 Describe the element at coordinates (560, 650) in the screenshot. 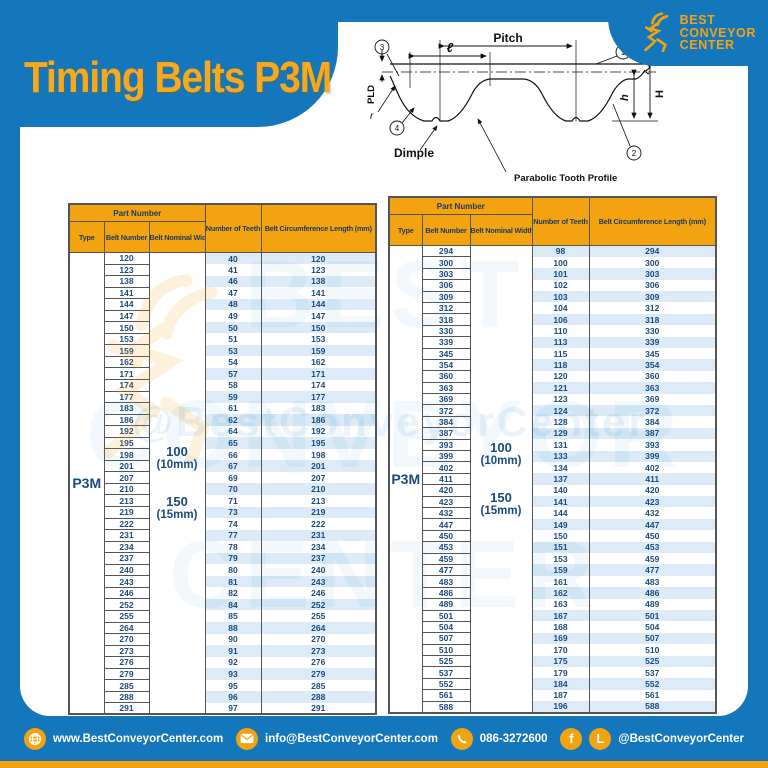

I see `teeth-cell: 170` at that location.